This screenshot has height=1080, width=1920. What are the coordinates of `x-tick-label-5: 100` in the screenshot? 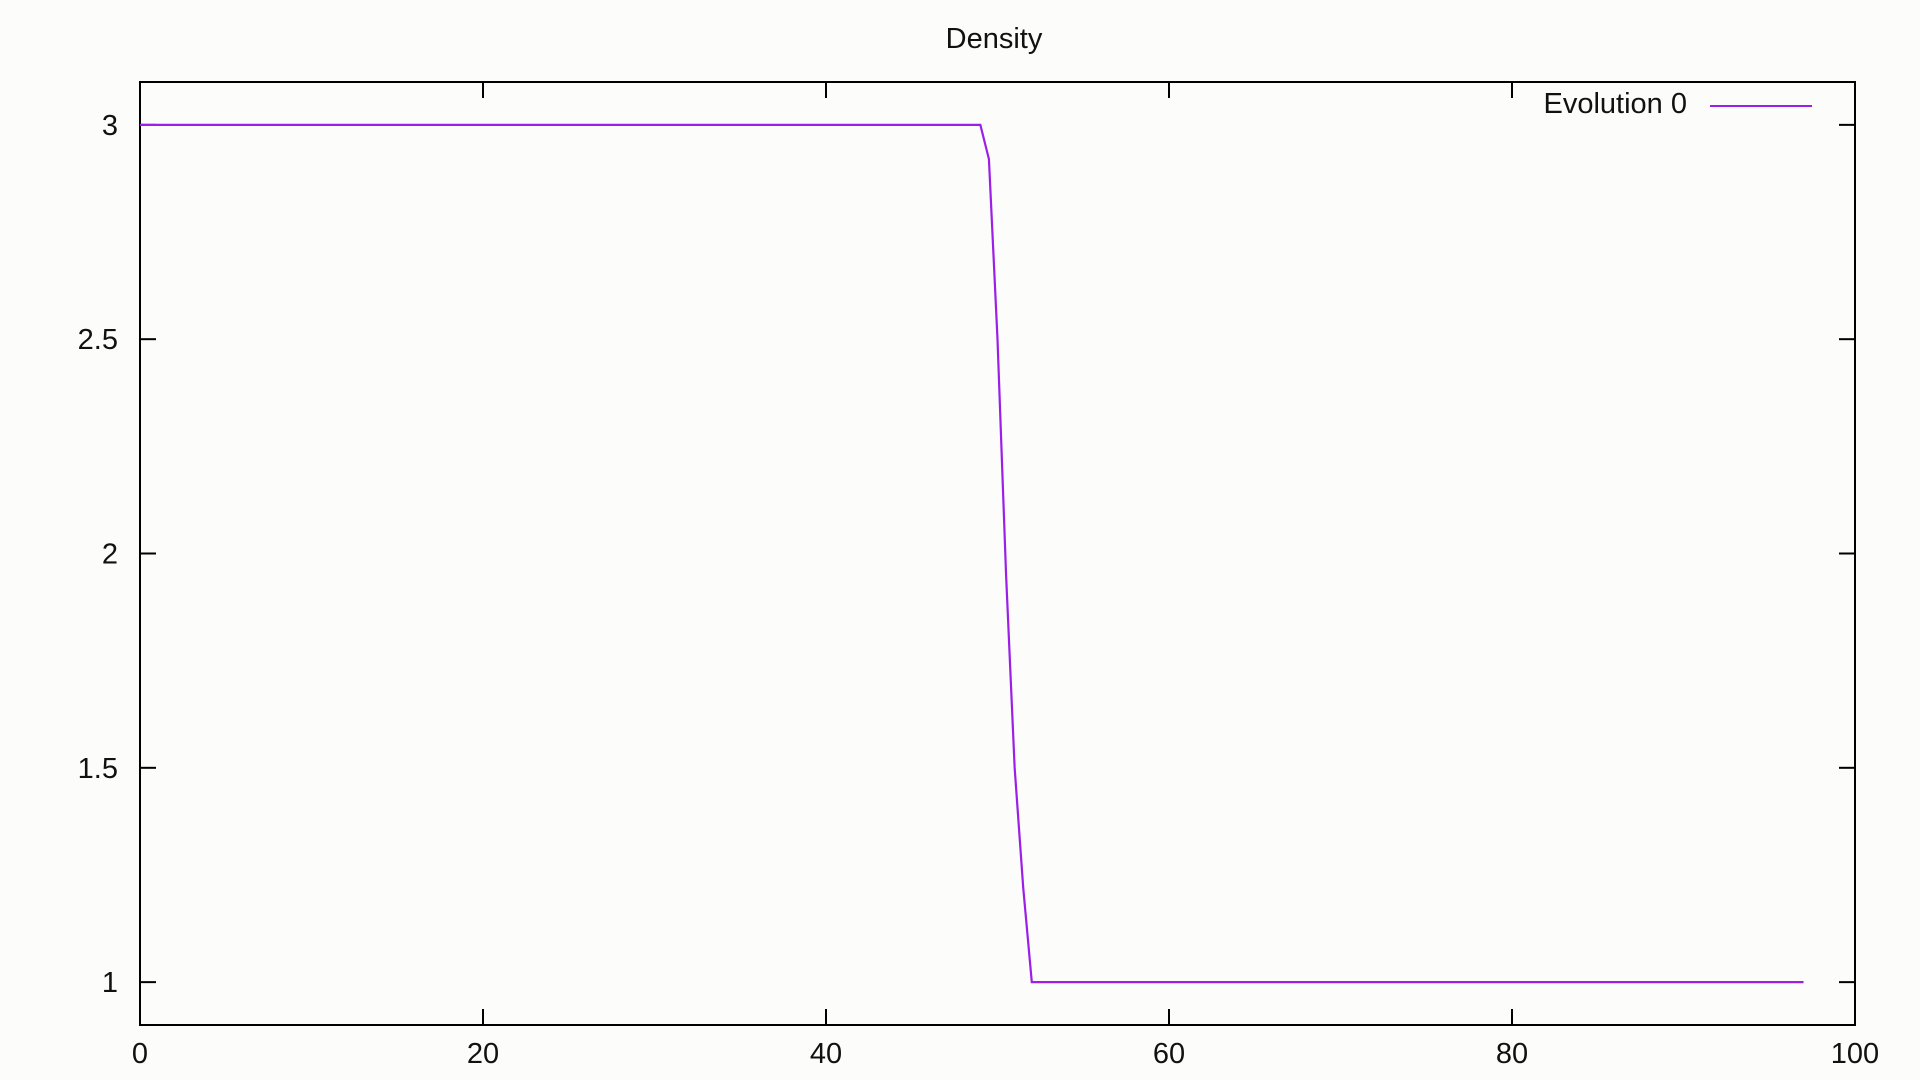 It's located at (1855, 1054).